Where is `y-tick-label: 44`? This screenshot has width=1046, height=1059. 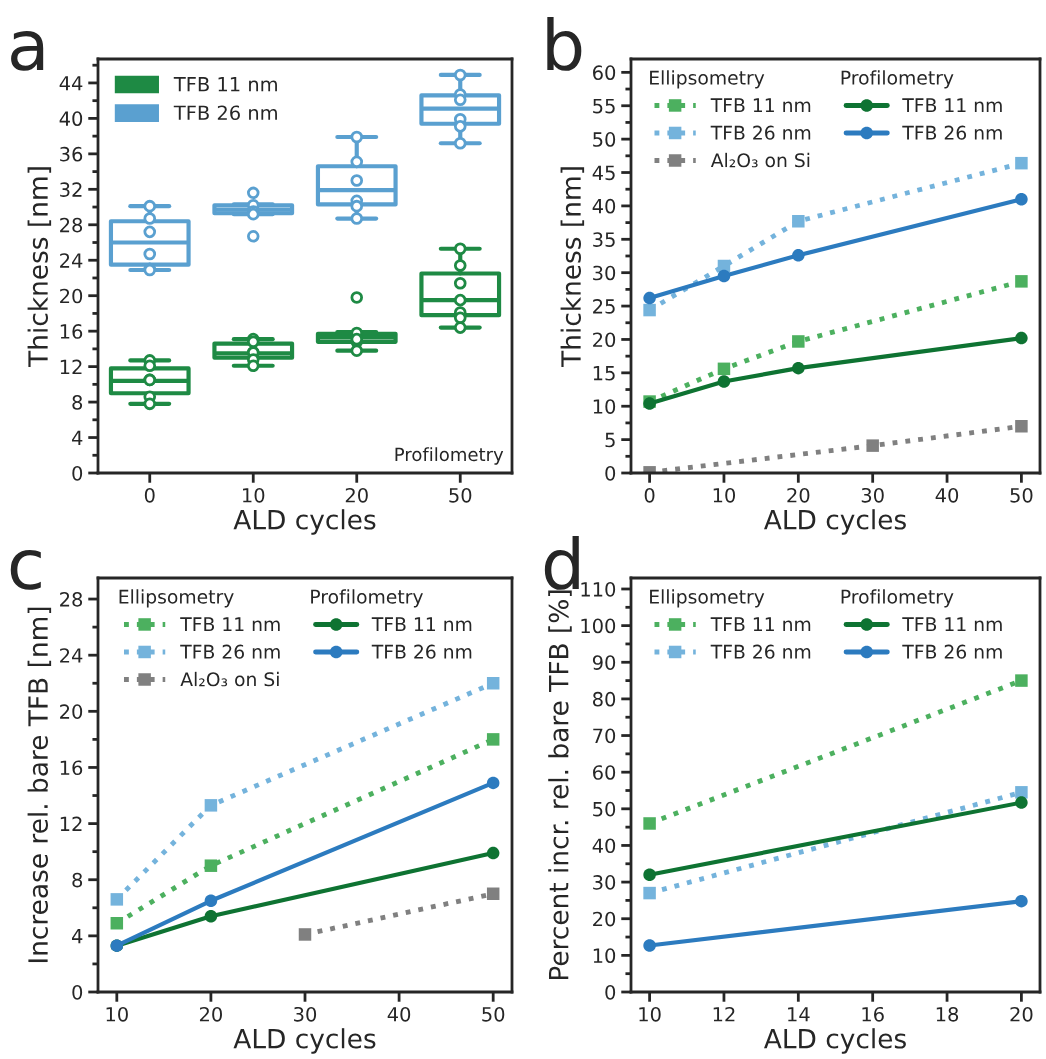
y-tick-label: 44 is located at coordinates (71, 83).